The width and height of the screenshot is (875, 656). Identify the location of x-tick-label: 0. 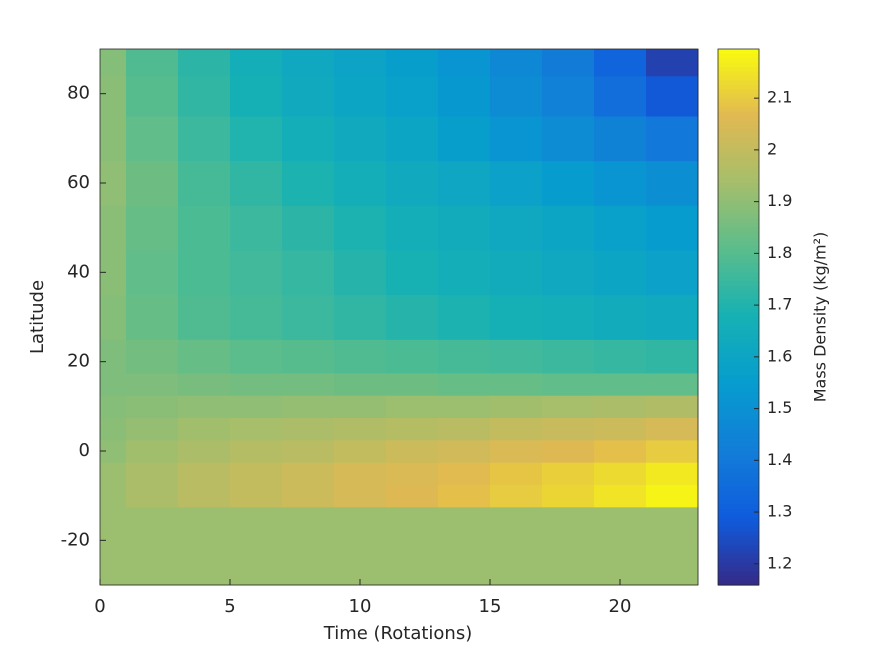
(99, 606).